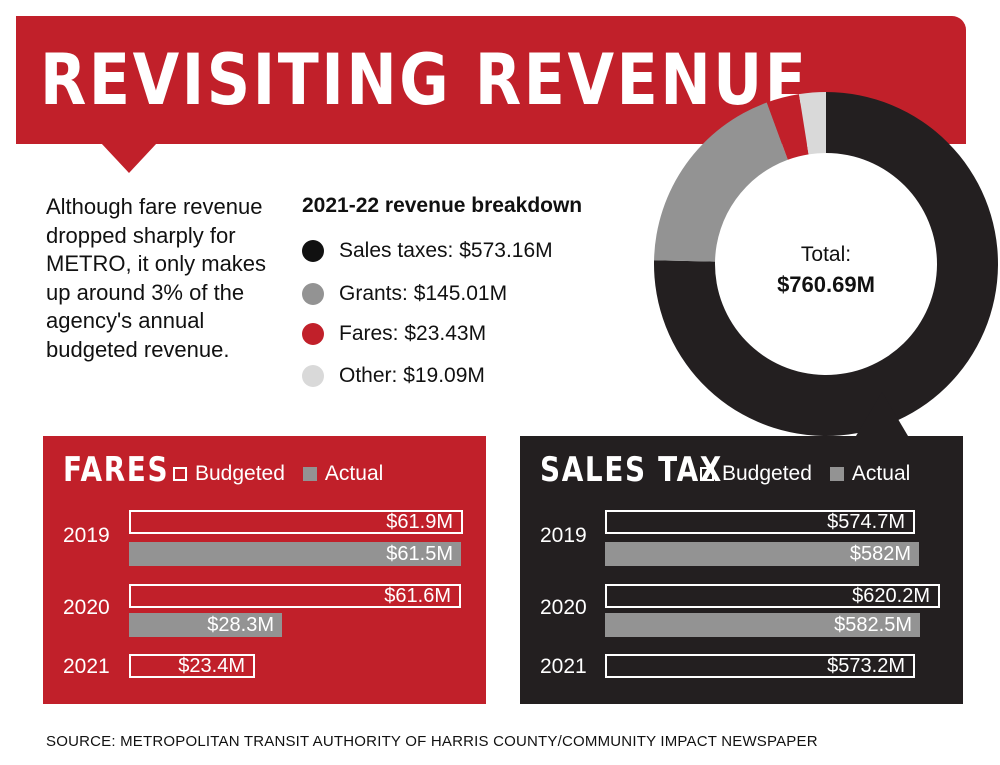 This screenshot has width=1000, height=765. I want to click on donut-total-label: Total:, so click(826, 254).